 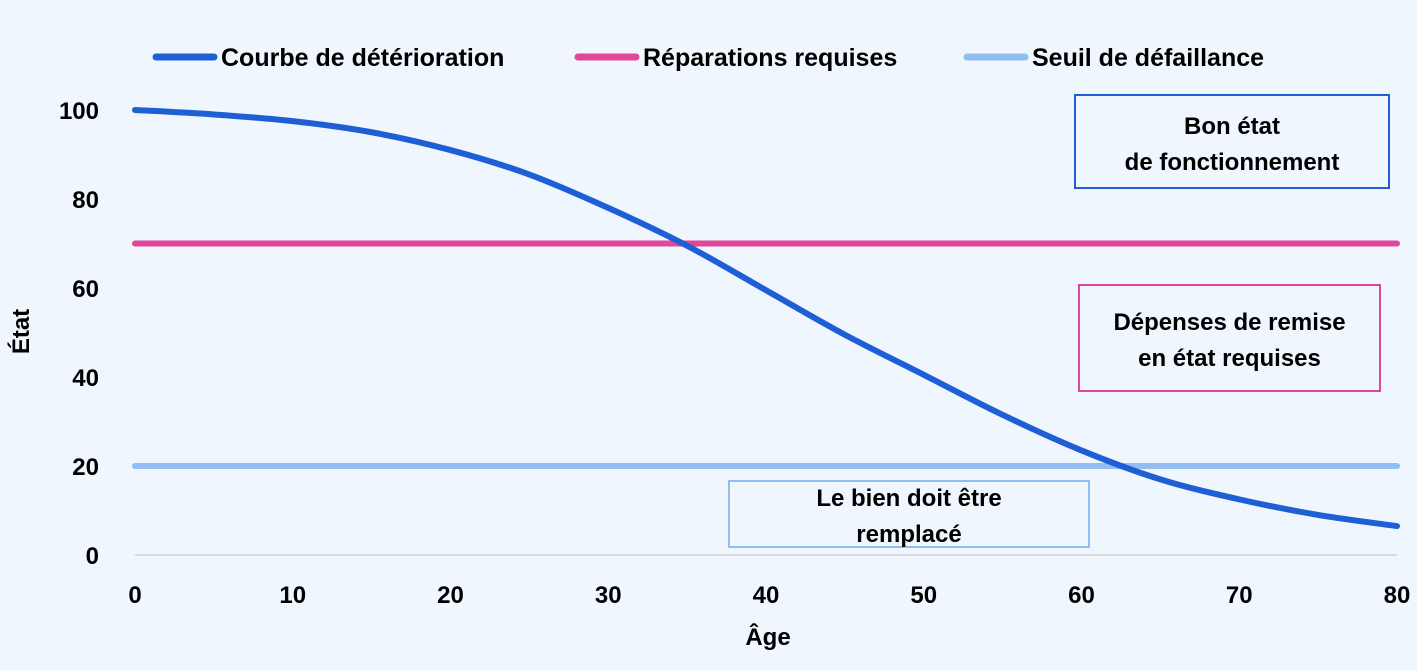 I want to click on x-tick-label: 50, so click(x=923, y=595).